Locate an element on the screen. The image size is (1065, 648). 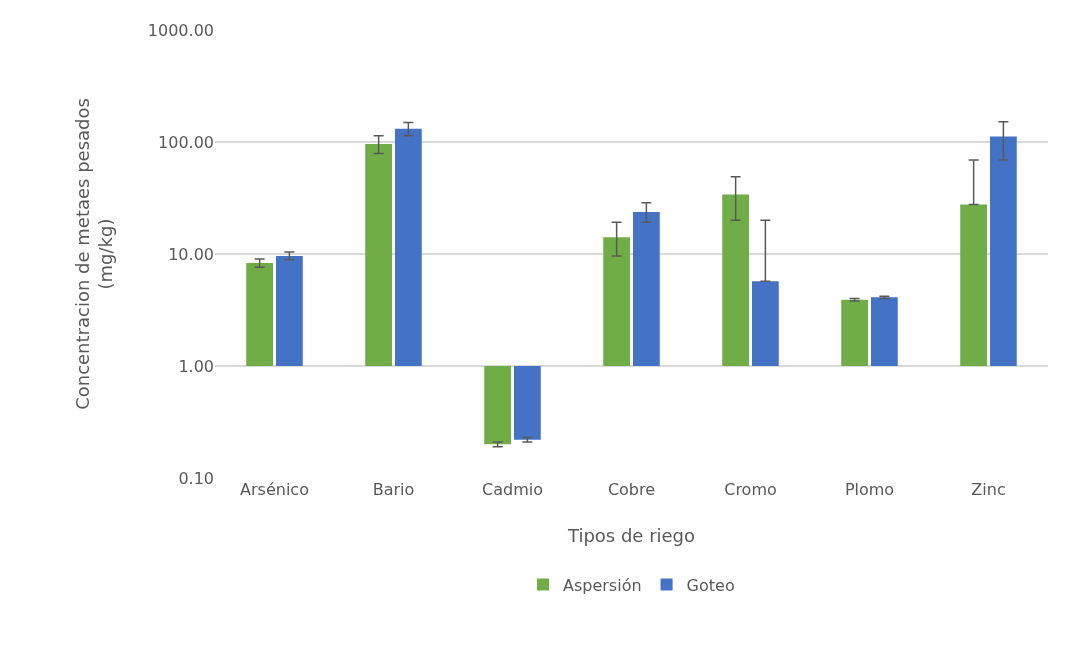
x-tick-label: Arsénico is located at coordinates (274, 489).